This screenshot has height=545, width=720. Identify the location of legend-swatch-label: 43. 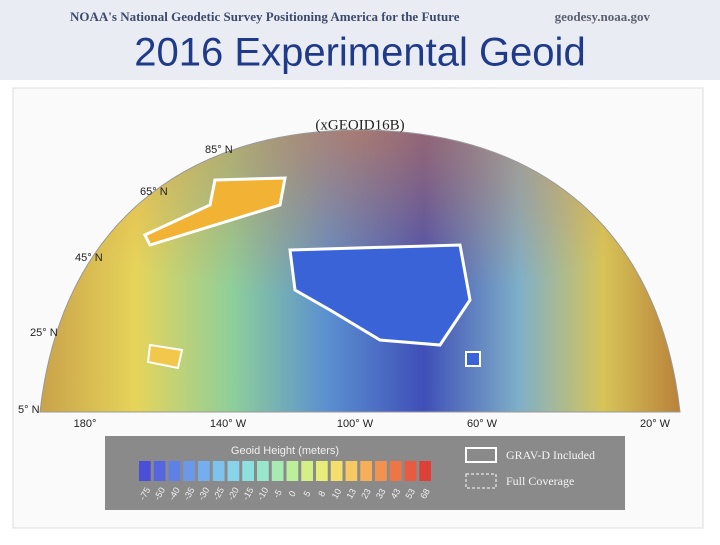
(396, 494).